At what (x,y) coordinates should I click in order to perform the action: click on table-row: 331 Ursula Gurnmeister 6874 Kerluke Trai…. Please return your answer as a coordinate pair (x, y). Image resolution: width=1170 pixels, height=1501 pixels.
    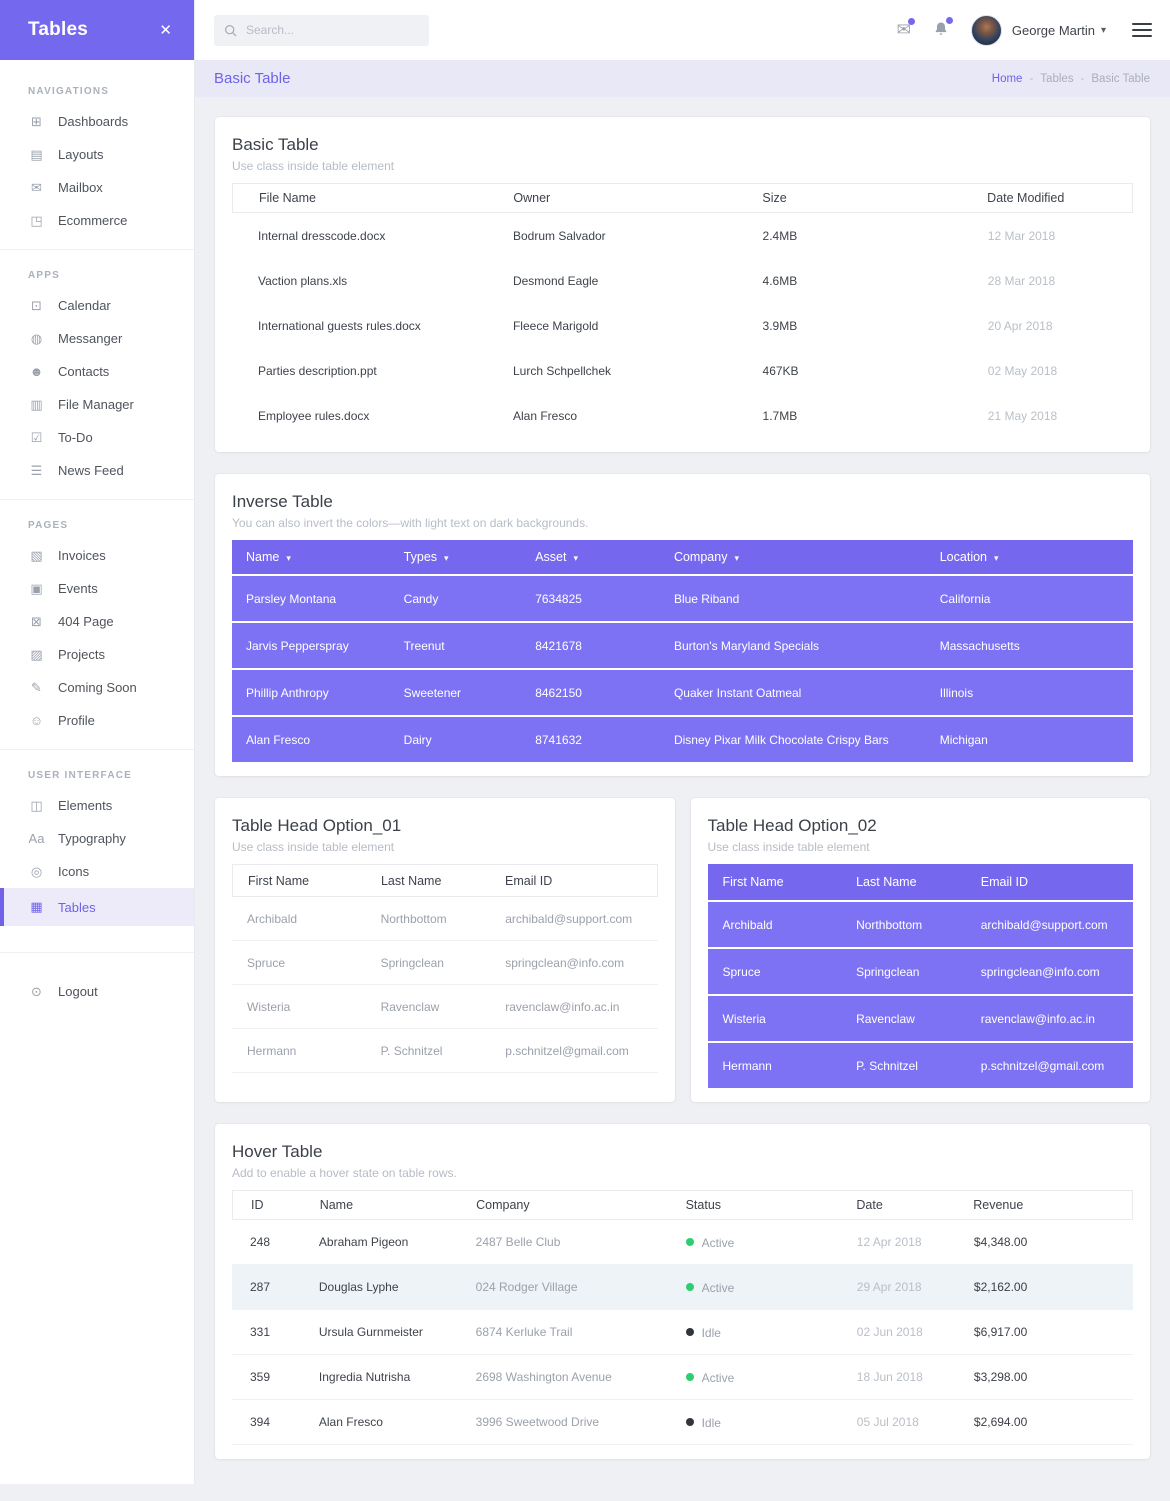
    Looking at the image, I should click on (682, 1332).